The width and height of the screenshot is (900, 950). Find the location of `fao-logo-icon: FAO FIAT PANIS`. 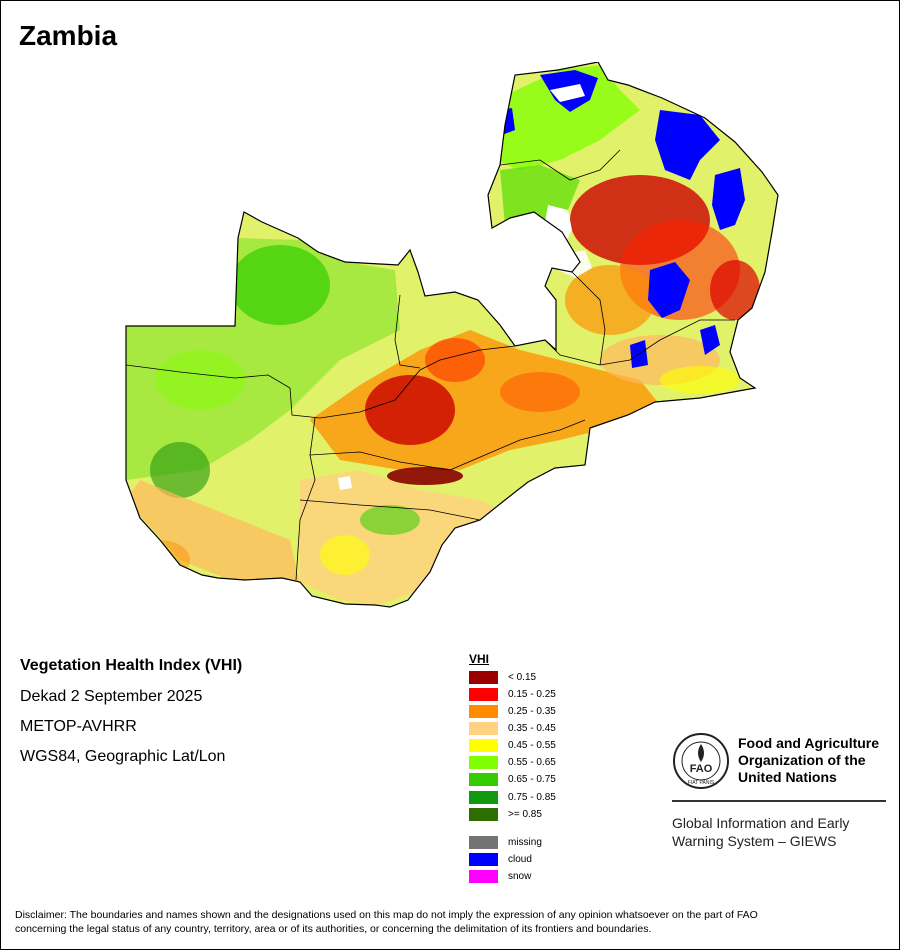

fao-logo-icon: FAO FIAT PANIS is located at coordinates (701, 761).